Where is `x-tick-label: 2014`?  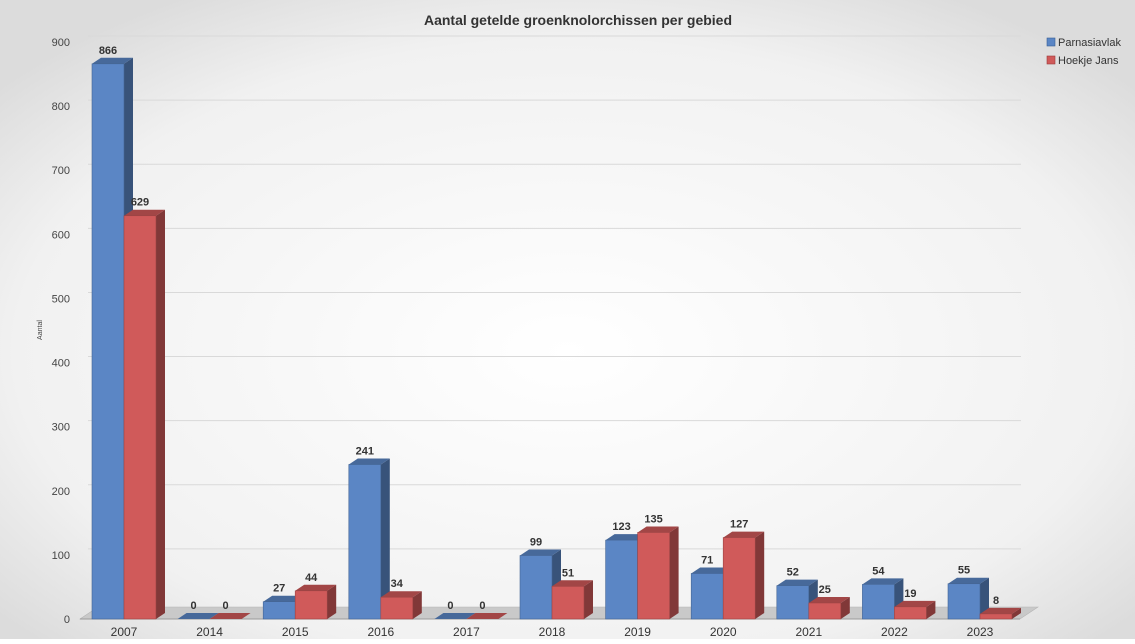 x-tick-label: 2014 is located at coordinates (209, 632).